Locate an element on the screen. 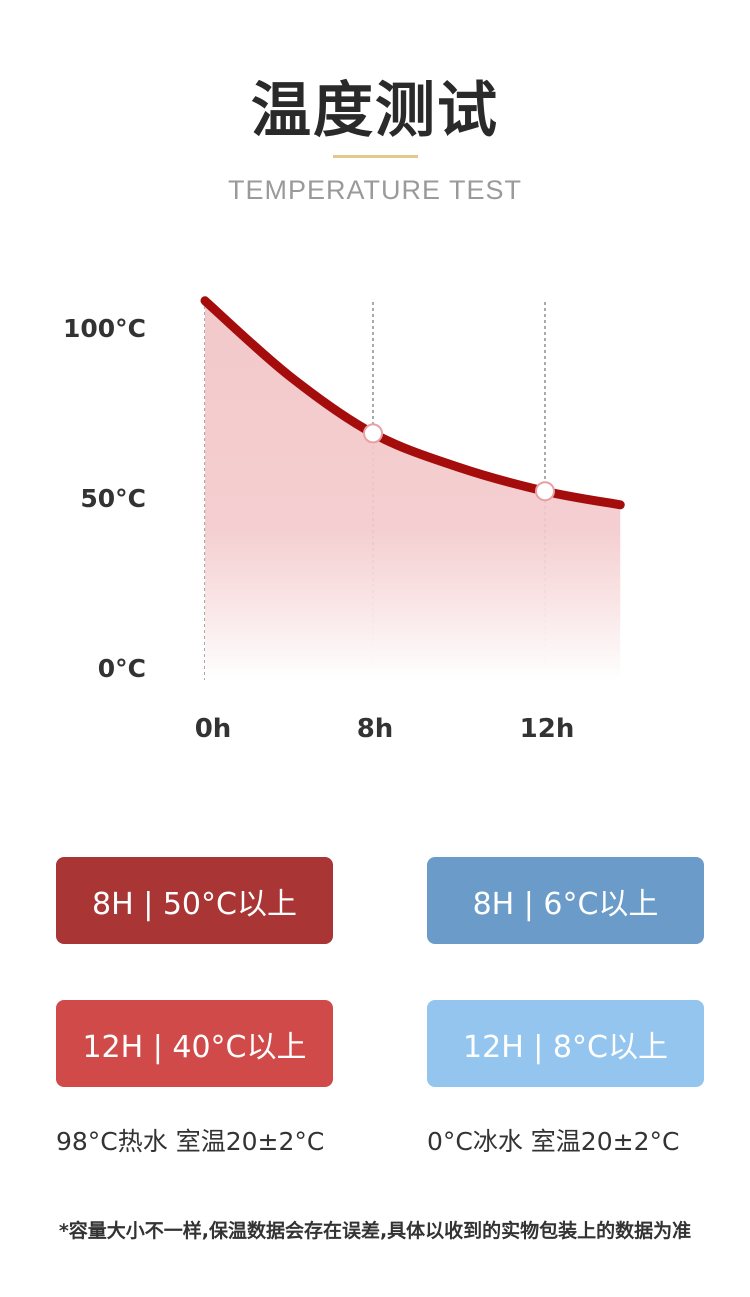  divider is located at coordinates (375, 156).